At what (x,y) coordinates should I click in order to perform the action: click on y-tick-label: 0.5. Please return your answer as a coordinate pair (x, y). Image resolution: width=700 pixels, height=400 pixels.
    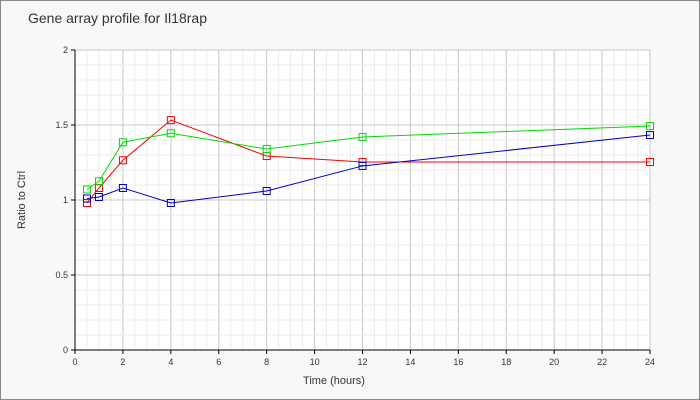
    Looking at the image, I should click on (61, 275).